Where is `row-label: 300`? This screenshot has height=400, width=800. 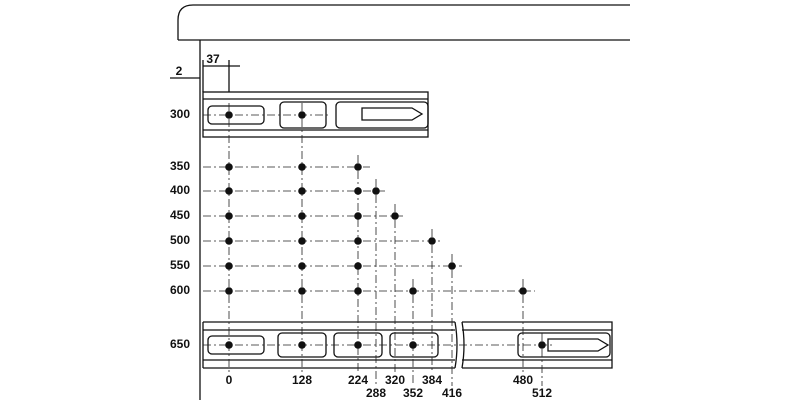
row-label: 300 is located at coordinates (180, 114).